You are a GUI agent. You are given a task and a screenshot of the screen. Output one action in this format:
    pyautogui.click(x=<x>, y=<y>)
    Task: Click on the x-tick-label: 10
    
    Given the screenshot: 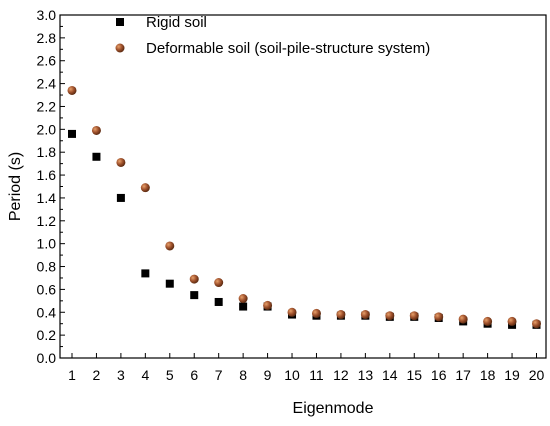 What is the action you would take?
    pyautogui.click(x=292, y=375)
    